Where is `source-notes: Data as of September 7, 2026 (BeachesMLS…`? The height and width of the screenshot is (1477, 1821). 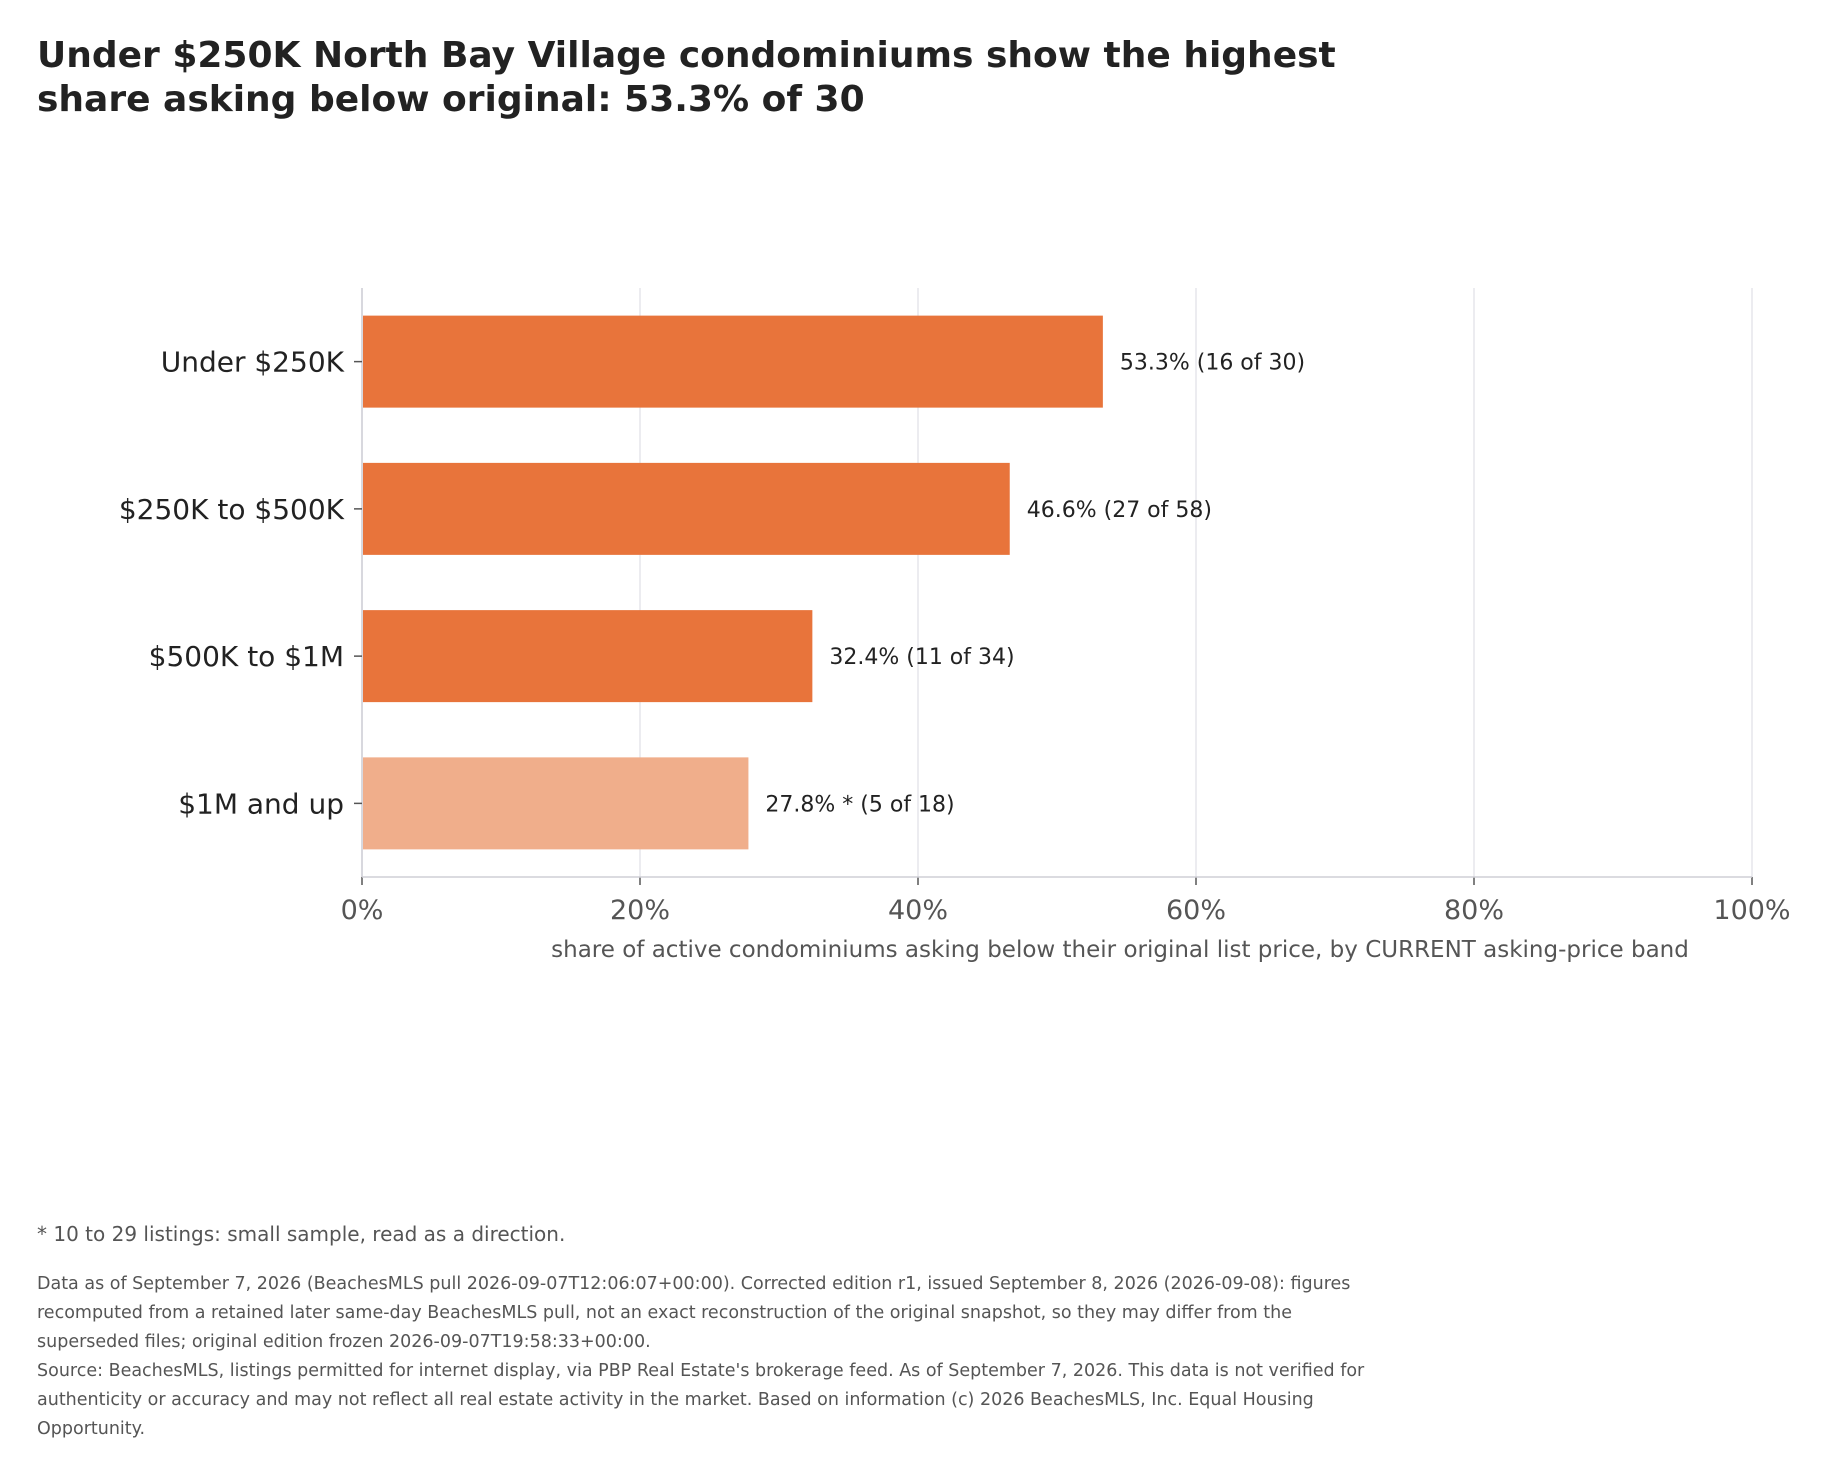
source-notes: Data as of September 7, 2026 (BeachesMLS… is located at coordinates (707, 1357).